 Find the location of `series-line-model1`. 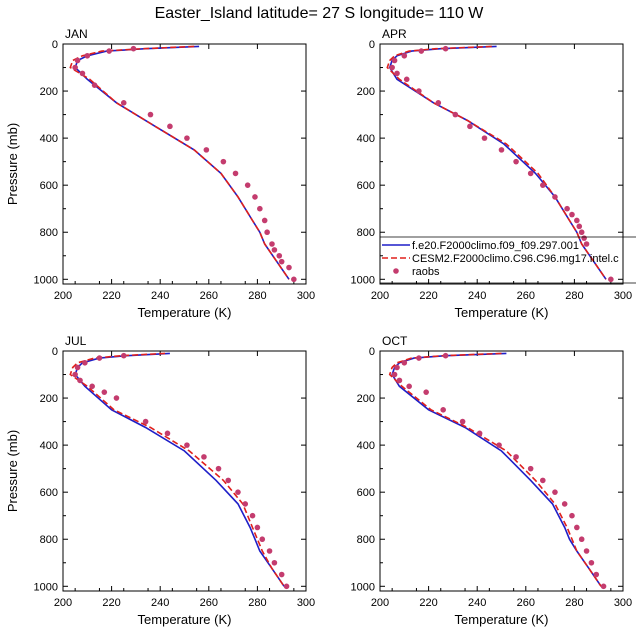

series-line-model1 is located at coordinates (179, 469).